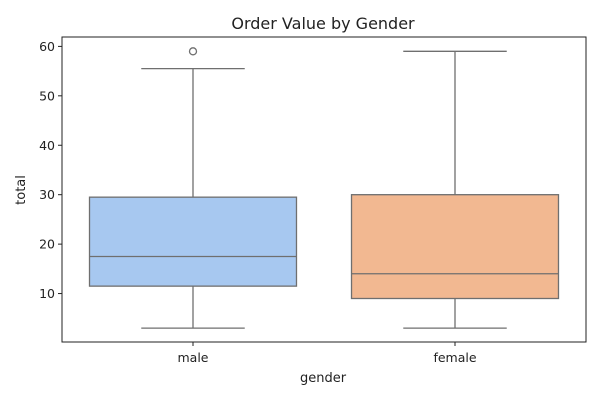  I want to click on x-tick-label-male: male, so click(193, 357).